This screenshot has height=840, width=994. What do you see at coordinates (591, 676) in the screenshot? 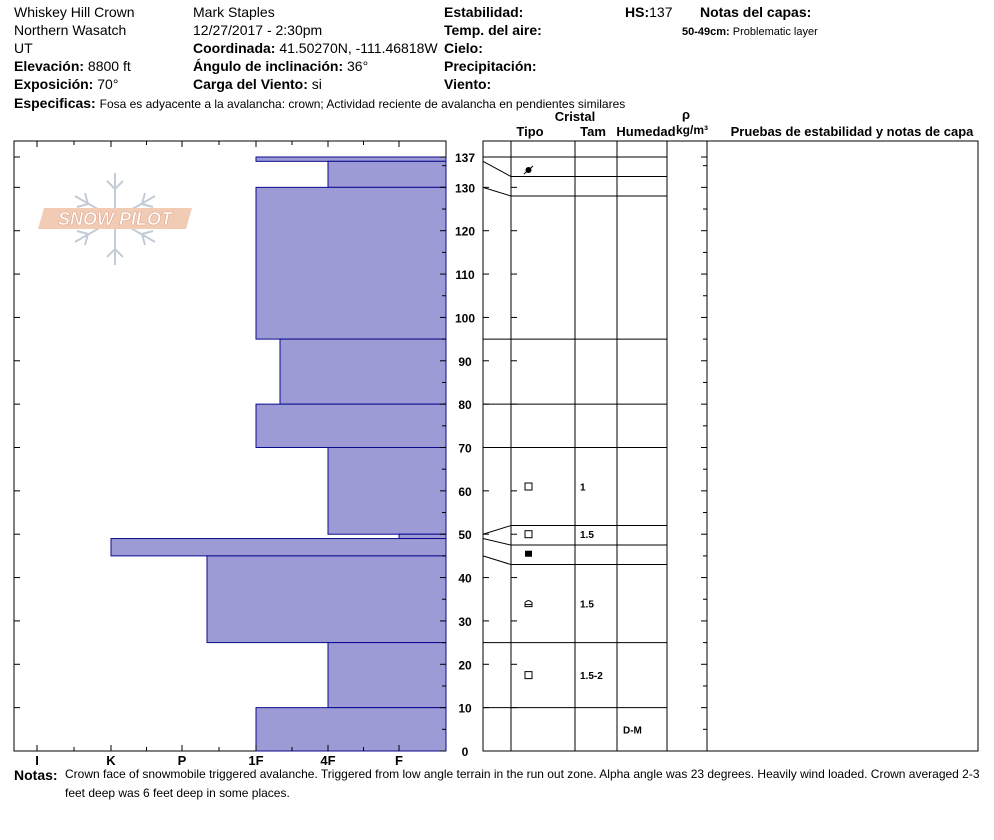
I see `crystal-size-label: 1.5-2` at bounding box center [591, 676].